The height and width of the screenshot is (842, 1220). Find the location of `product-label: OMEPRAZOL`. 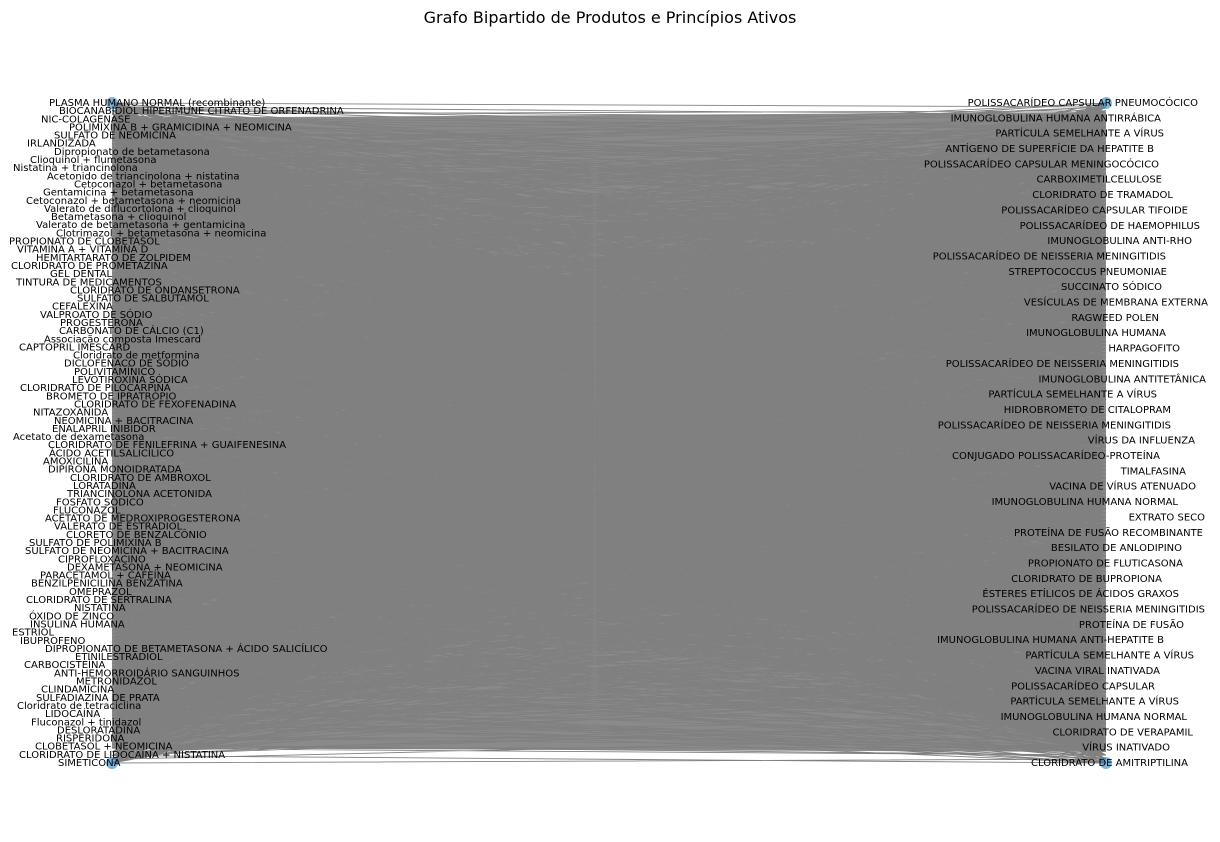

product-label: OMEPRAZOL is located at coordinates (100, 592).